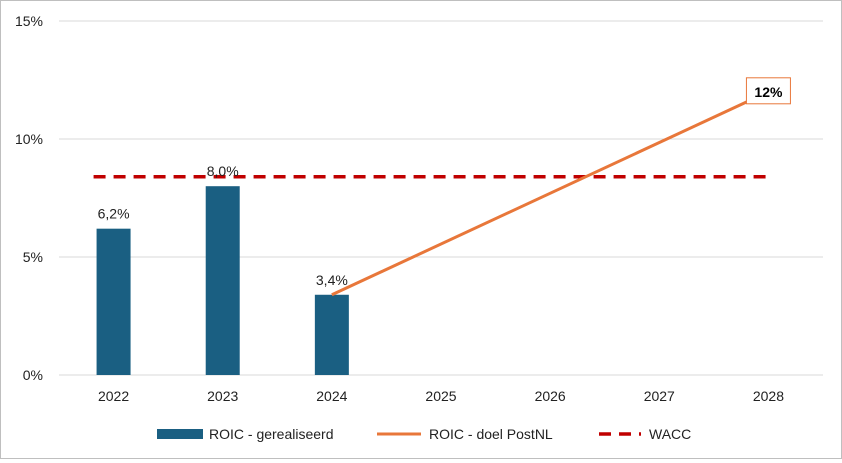  I want to click on bar-data-label: 3,4%, so click(332, 280).